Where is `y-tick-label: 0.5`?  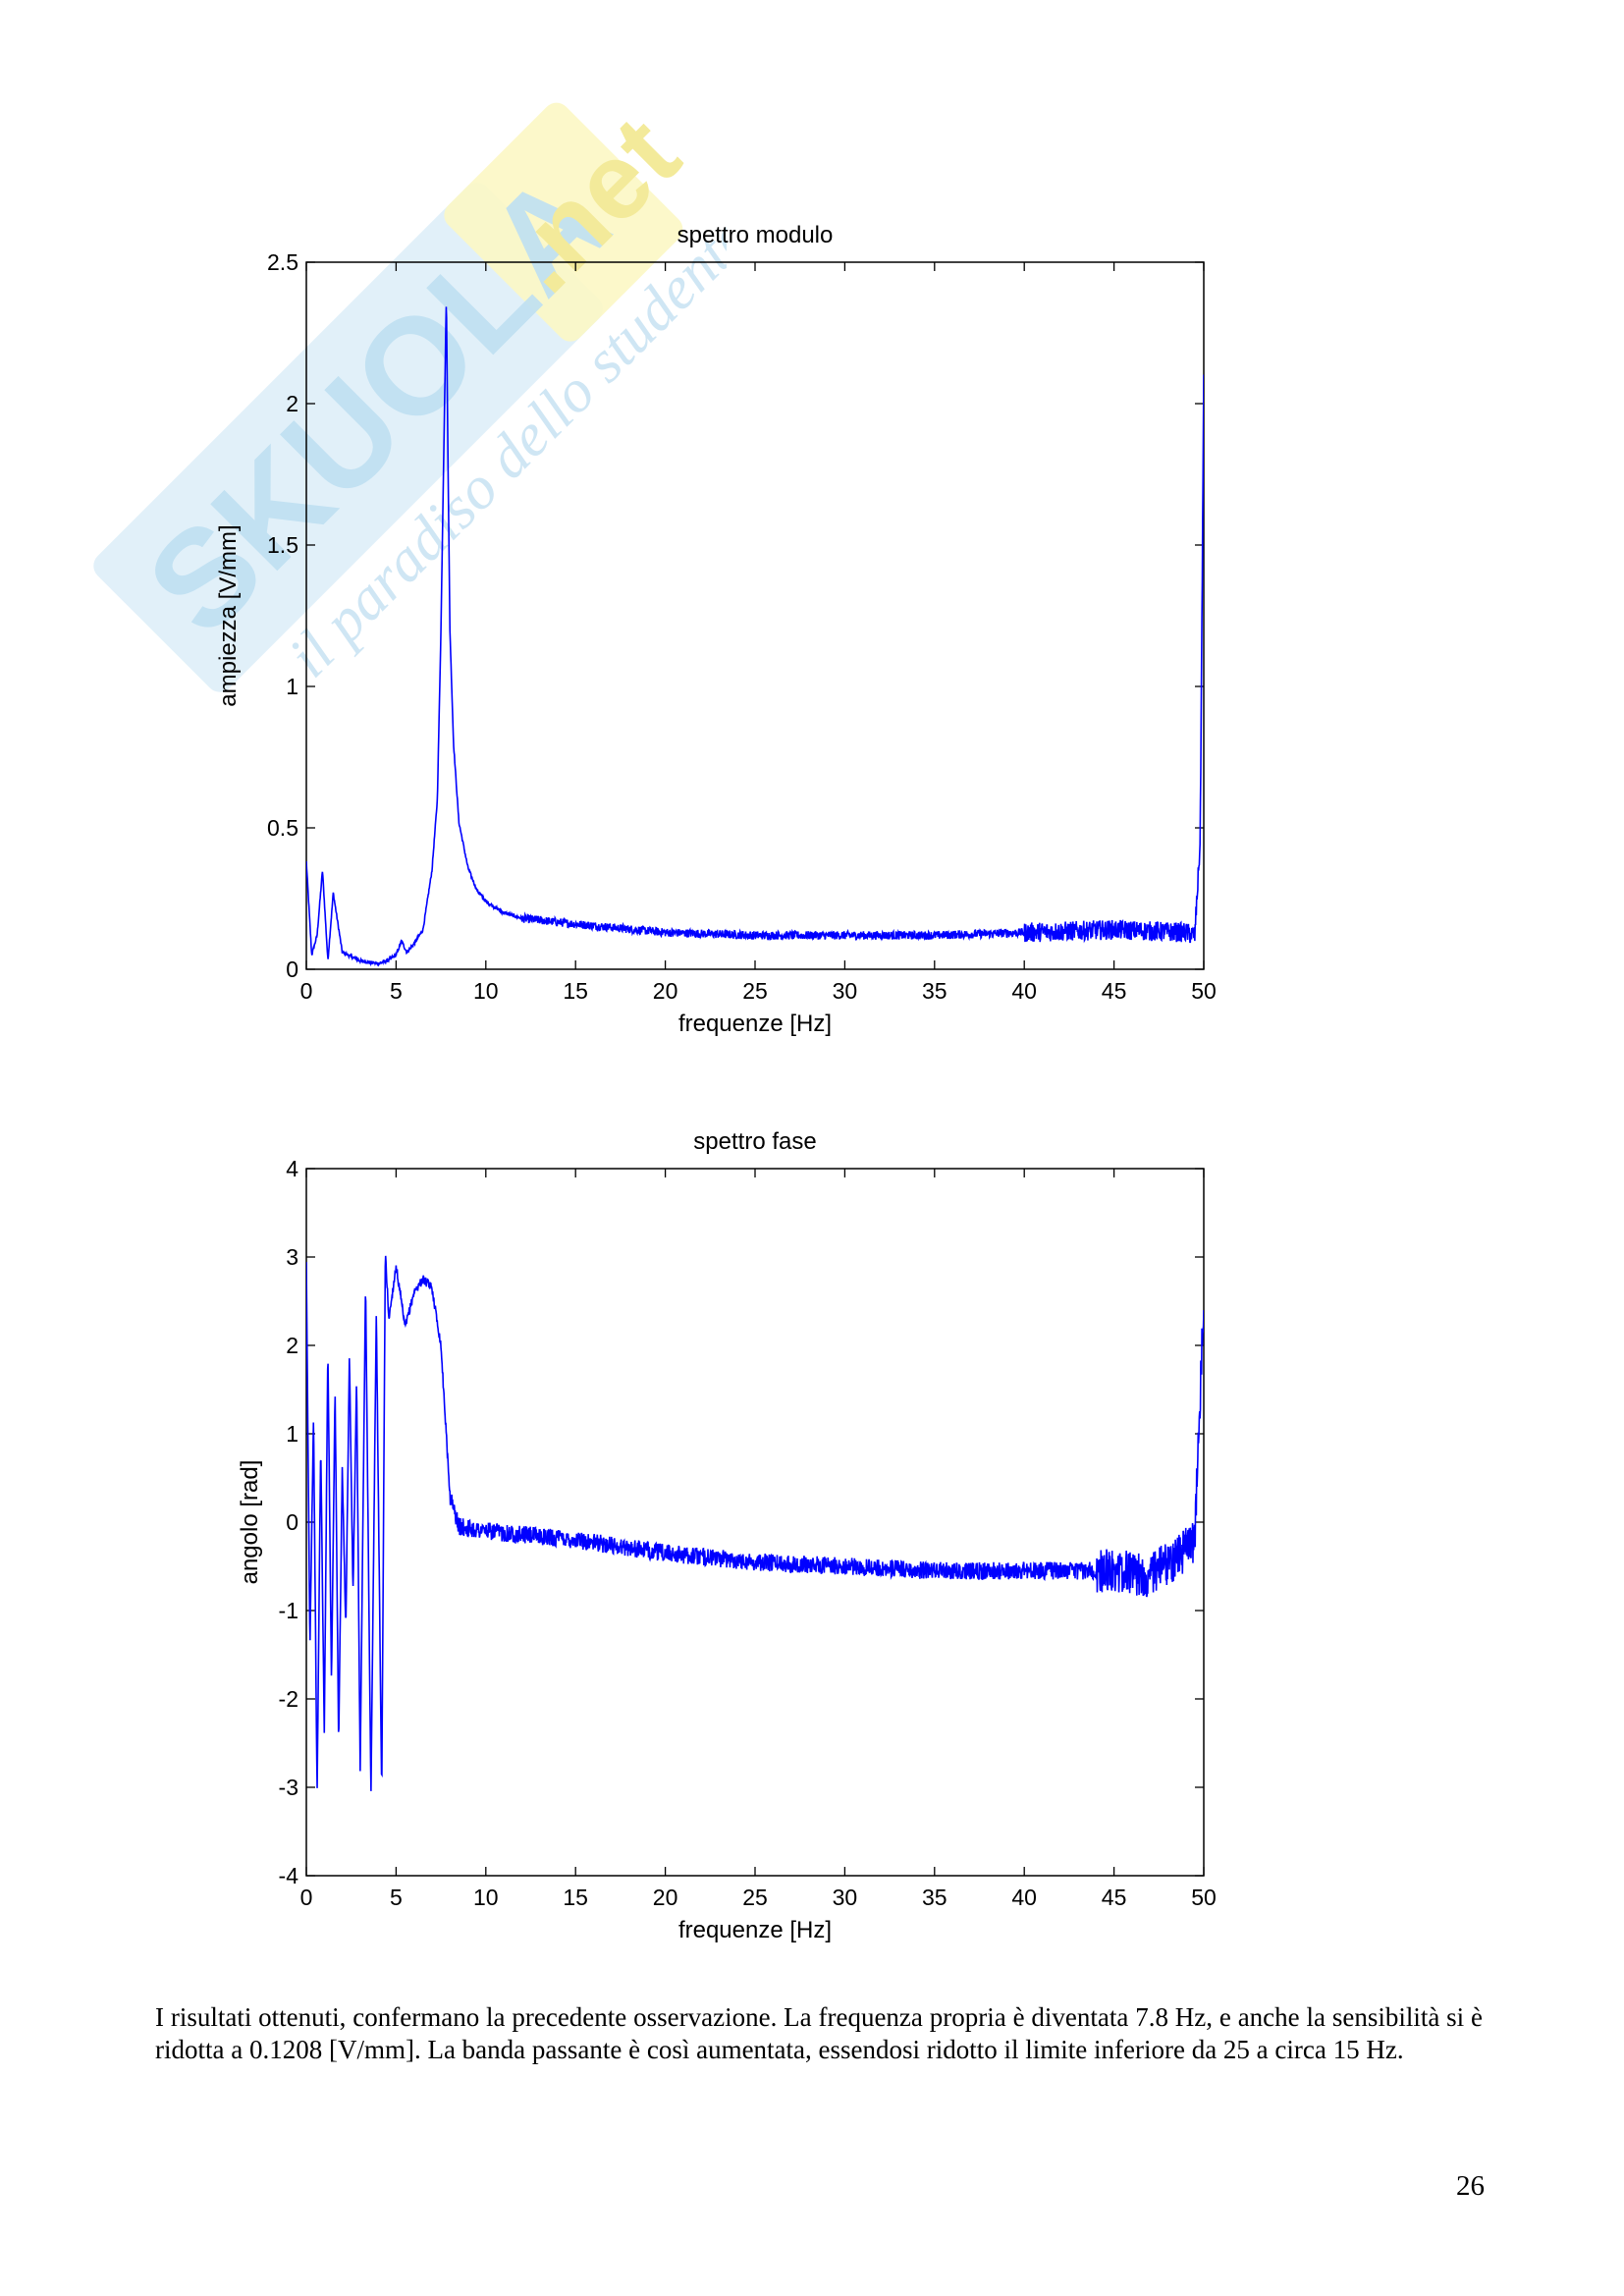 y-tick-label: 0.5 is located at coordinates (282, 828).